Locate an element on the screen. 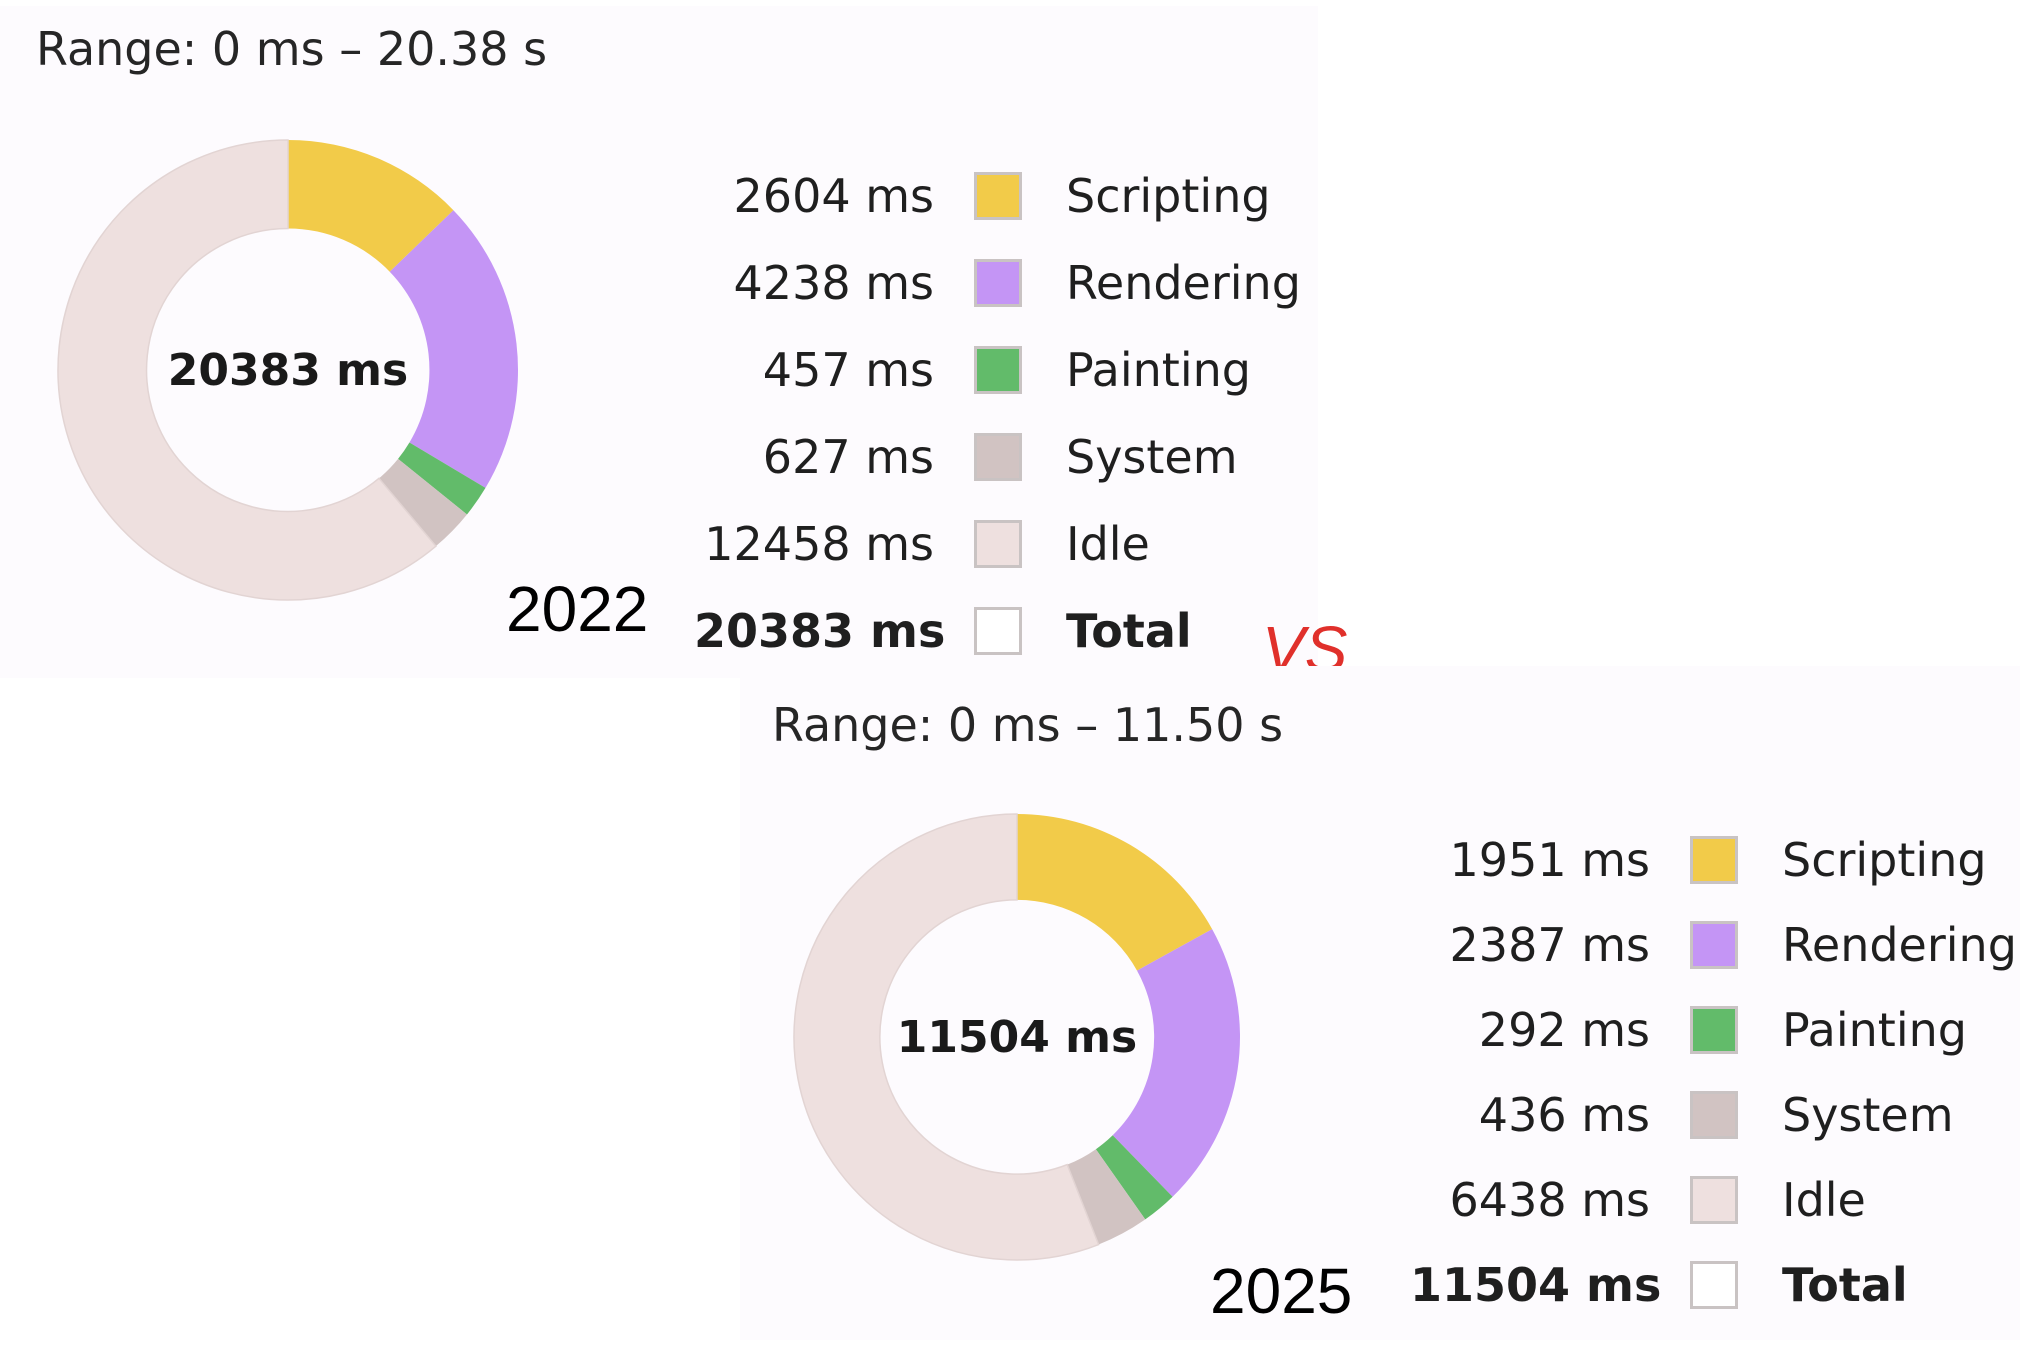  legend-row-total: 11504 ms Total is located at coordinates (1540, 1285).